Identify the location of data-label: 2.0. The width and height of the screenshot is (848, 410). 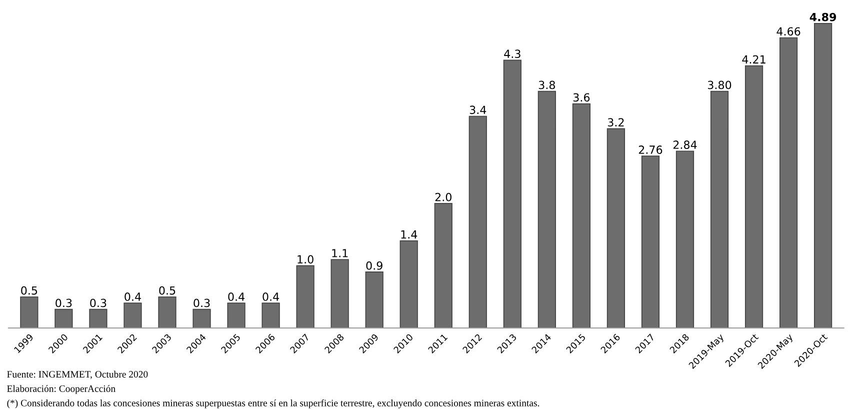
(443, 197).